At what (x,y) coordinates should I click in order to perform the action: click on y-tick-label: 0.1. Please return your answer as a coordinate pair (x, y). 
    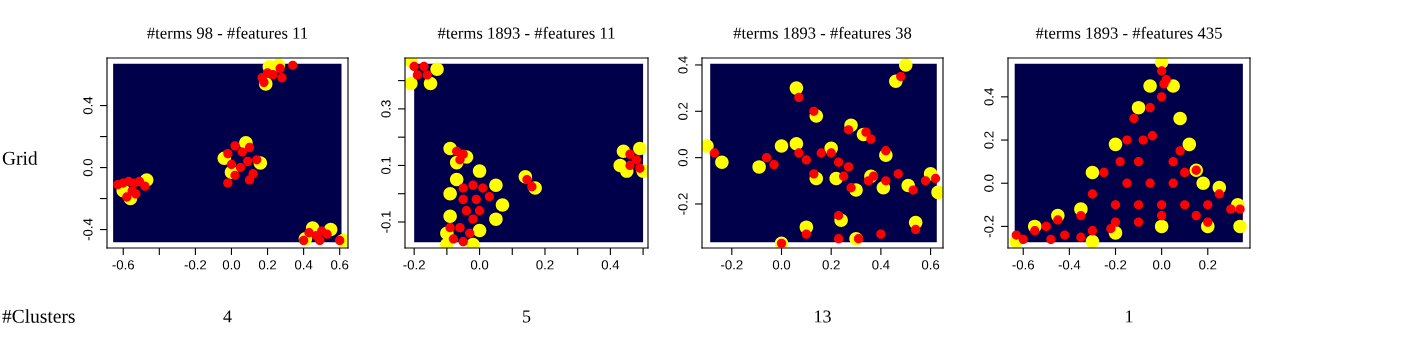
    Looking at the image, I should click on (386, 165).